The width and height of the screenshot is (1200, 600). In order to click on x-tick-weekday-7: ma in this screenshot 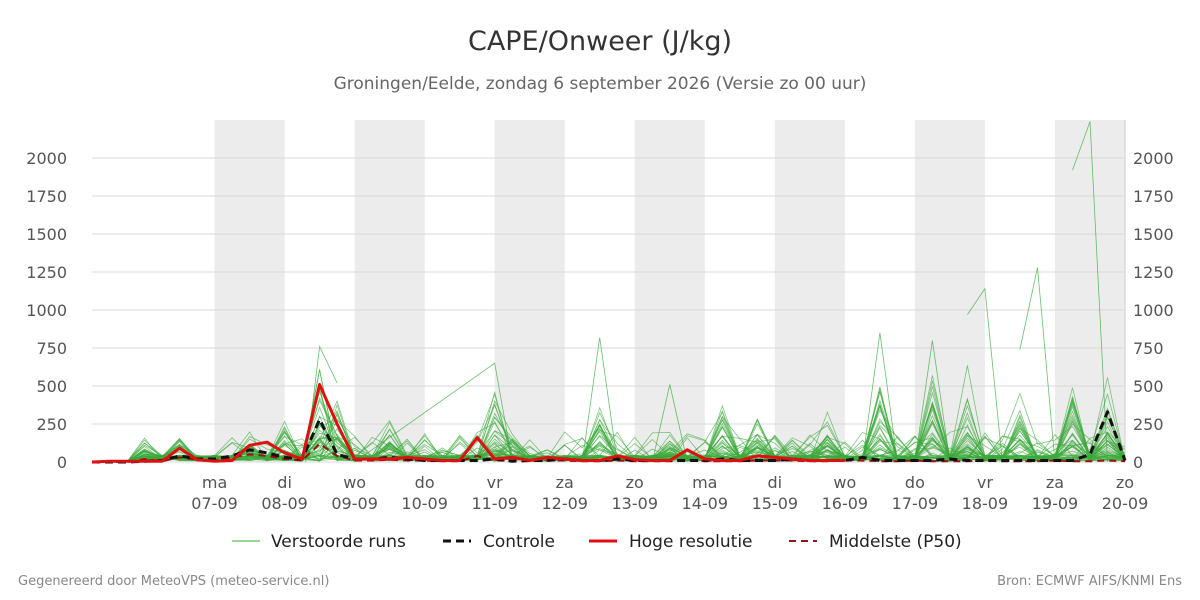, I will do `click(704, 482)`.